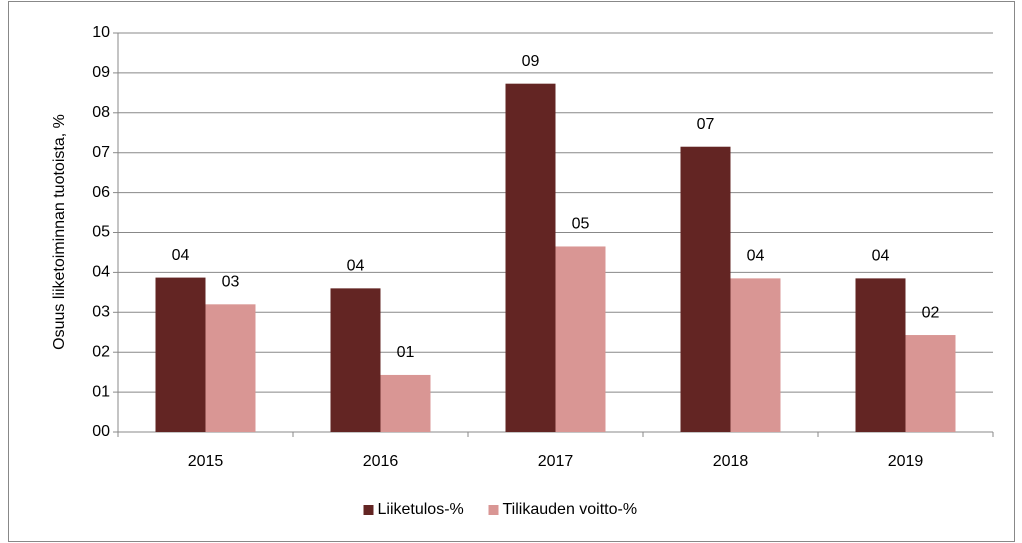 This screenshot has width=1022, height=543. Describe the element at coordinates (101, 431) in the screenshot. I see `y-tick-label: 00` at that location.